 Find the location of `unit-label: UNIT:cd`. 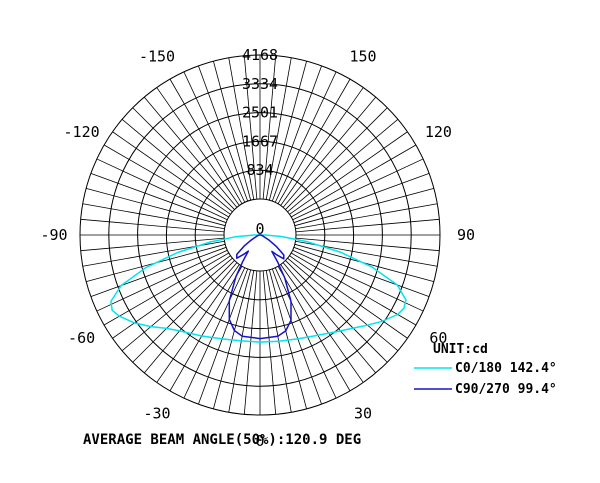

unit-label: UNIT:cd is located at coordinates (460, 349).